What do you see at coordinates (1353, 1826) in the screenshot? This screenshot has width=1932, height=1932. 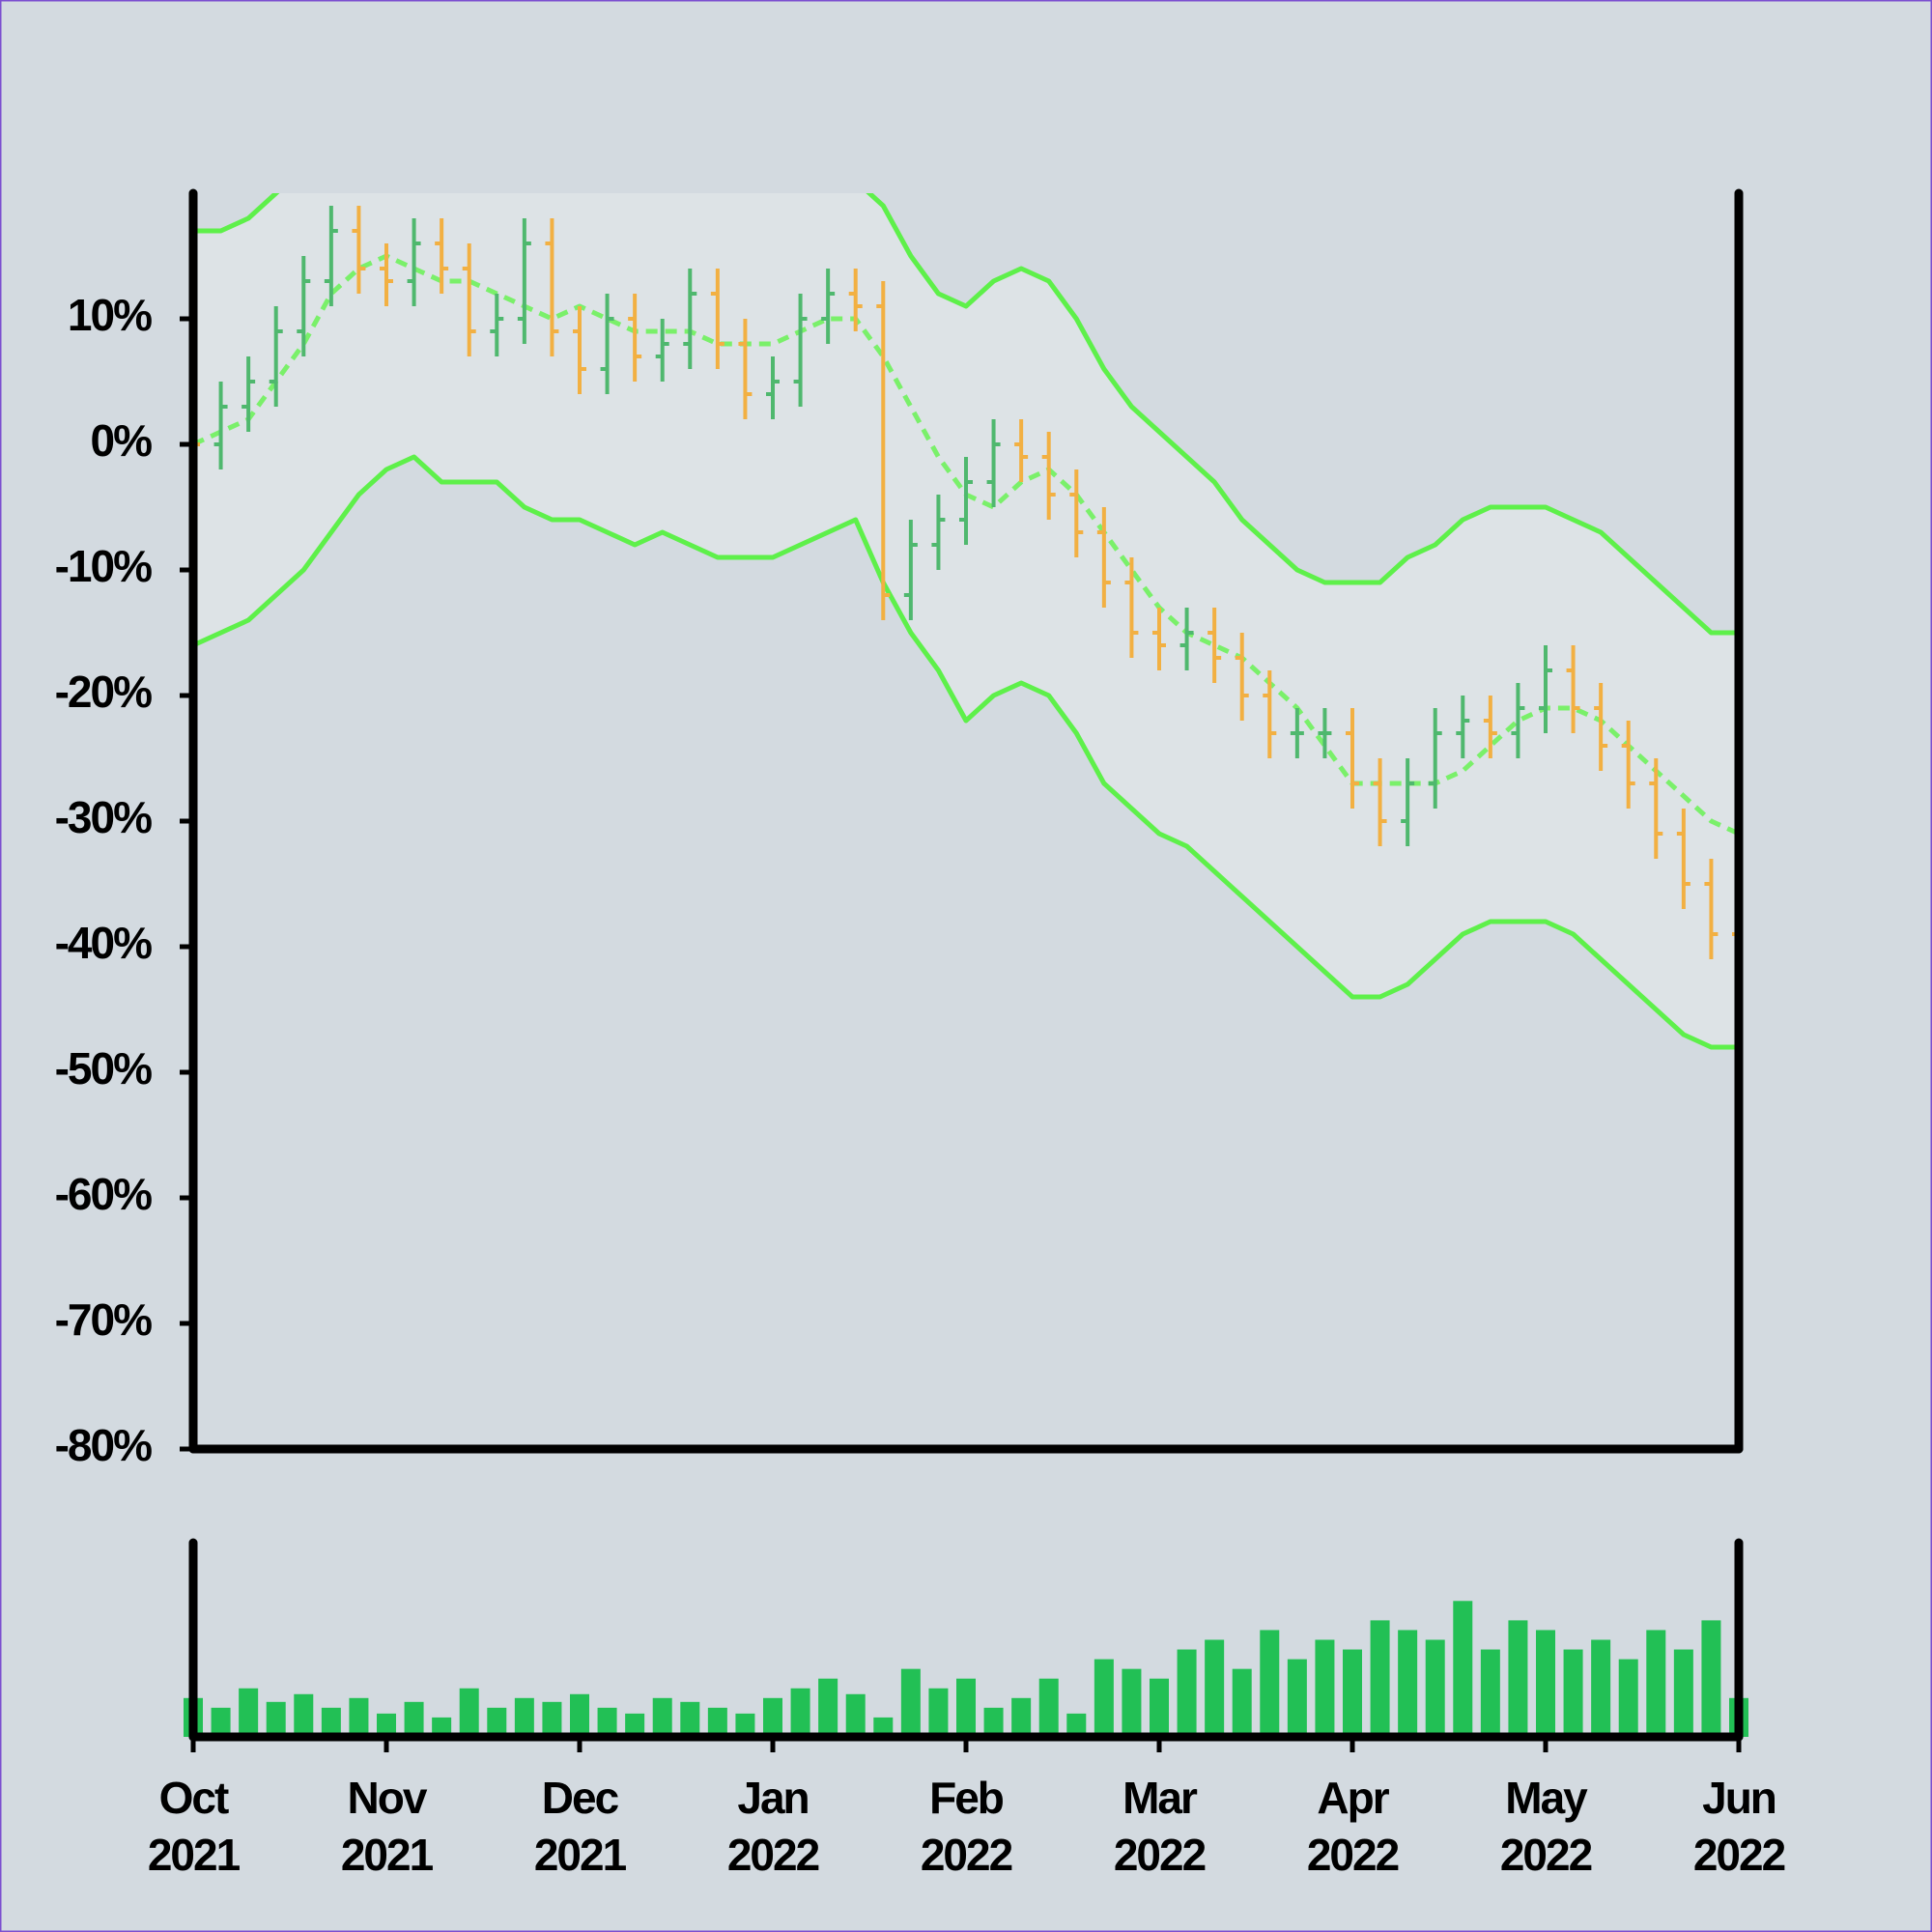 I see `x-tick-label: Apr 2022` at bounding box center [1353, 1826].